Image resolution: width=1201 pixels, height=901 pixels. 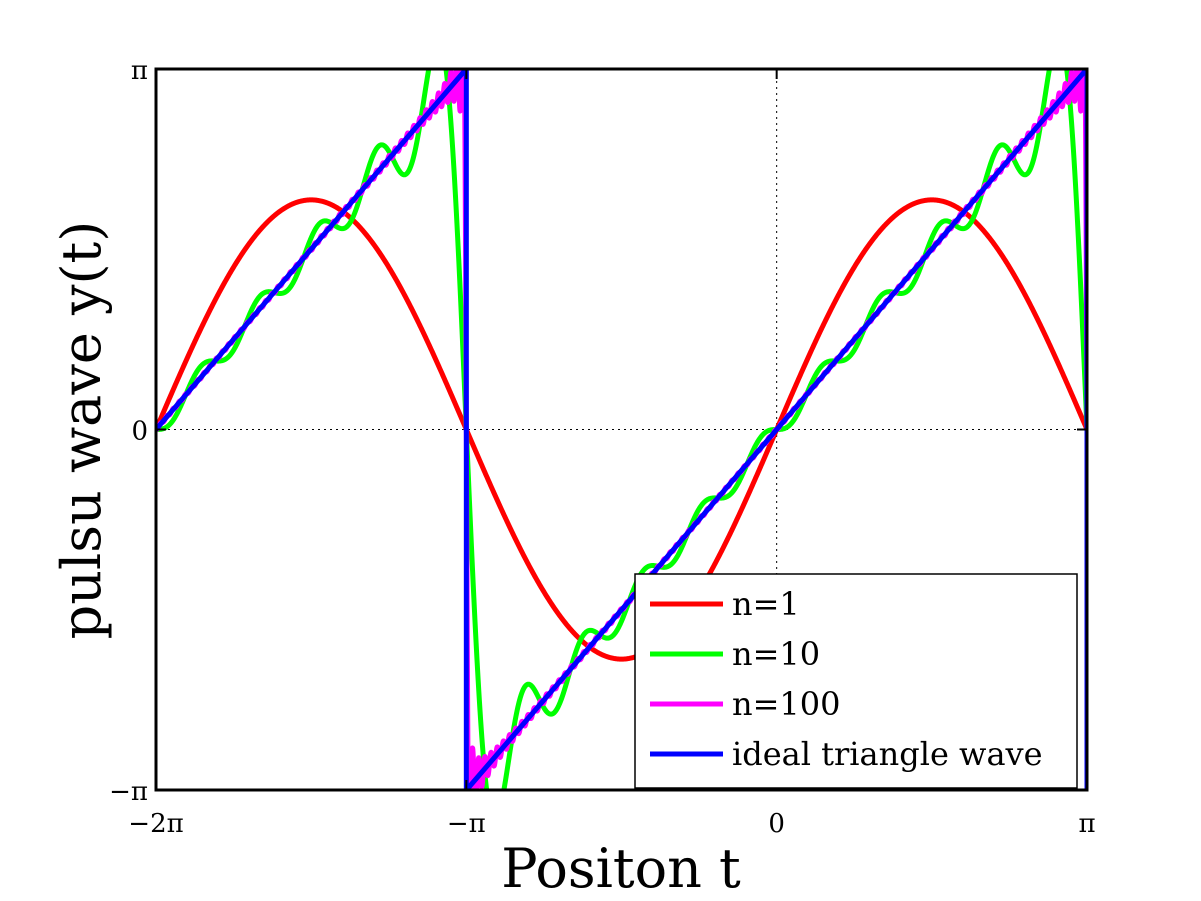 I want to click on legend-entry-label: n=10, so click(x=776, y=654).